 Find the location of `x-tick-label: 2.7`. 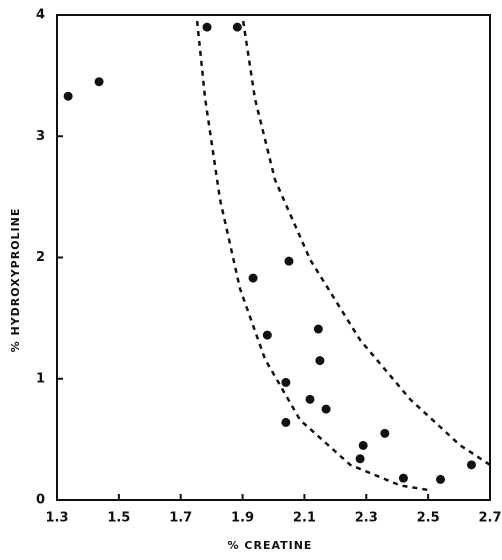

x-tick-label: 2.7 is located at coordinates (489, 518).